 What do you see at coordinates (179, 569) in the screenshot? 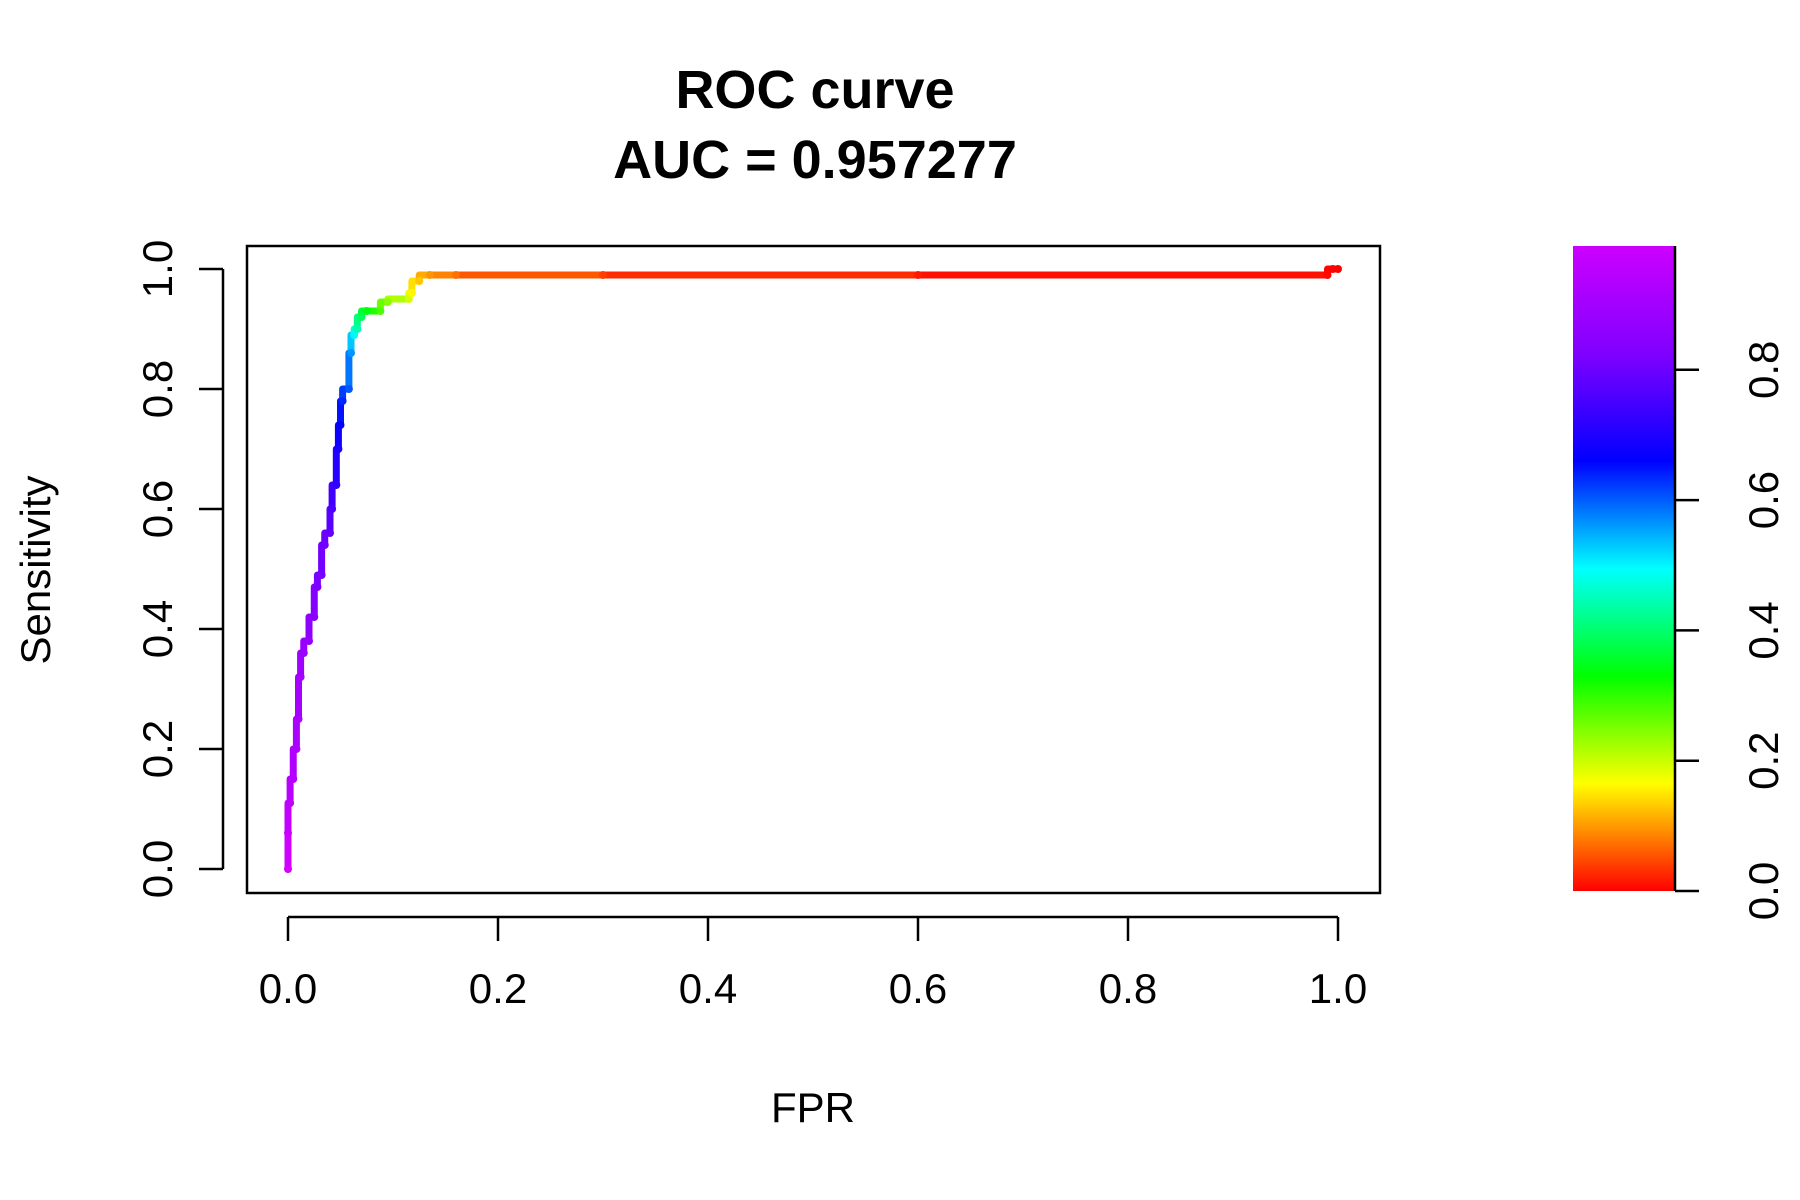
I see `y-axis: 0.0 0.2 0.4 0.6 0.8 1.0` at bounding box center [179, 569].